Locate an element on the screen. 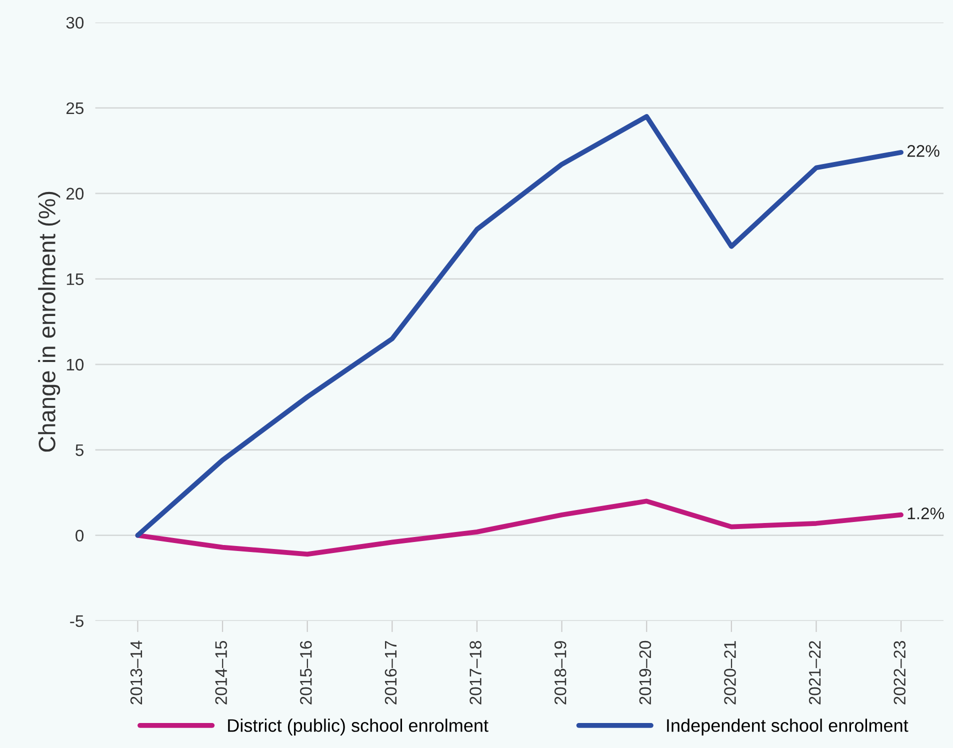 This screenshot has width=953, height=748. y-tick-label: 5 is located at coordinates (80, 450).